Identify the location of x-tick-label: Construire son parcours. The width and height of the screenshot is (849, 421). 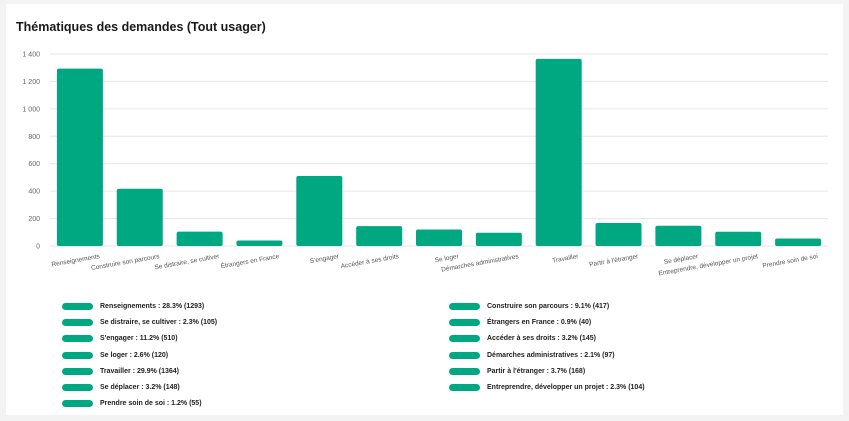
(126, 262).